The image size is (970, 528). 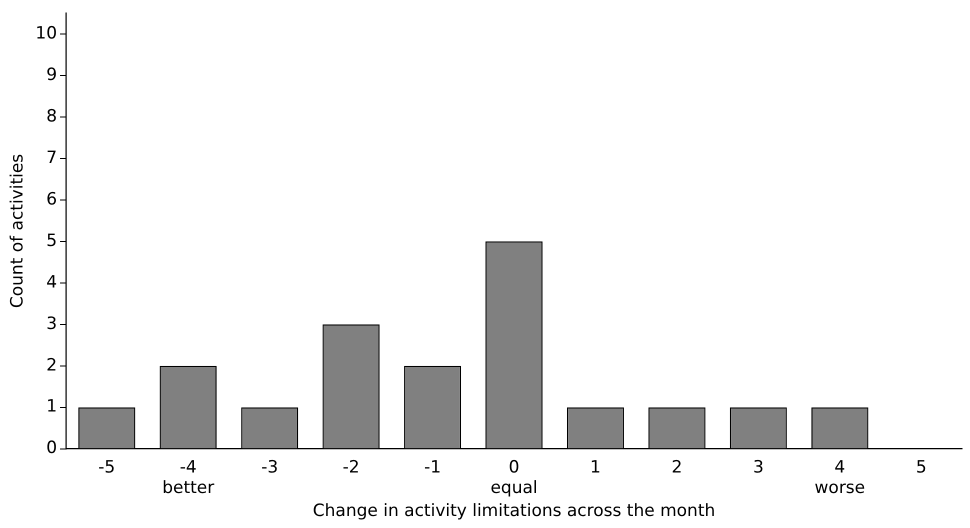 I want to click on y-tick-label: 10, so click(x=46, y=33).